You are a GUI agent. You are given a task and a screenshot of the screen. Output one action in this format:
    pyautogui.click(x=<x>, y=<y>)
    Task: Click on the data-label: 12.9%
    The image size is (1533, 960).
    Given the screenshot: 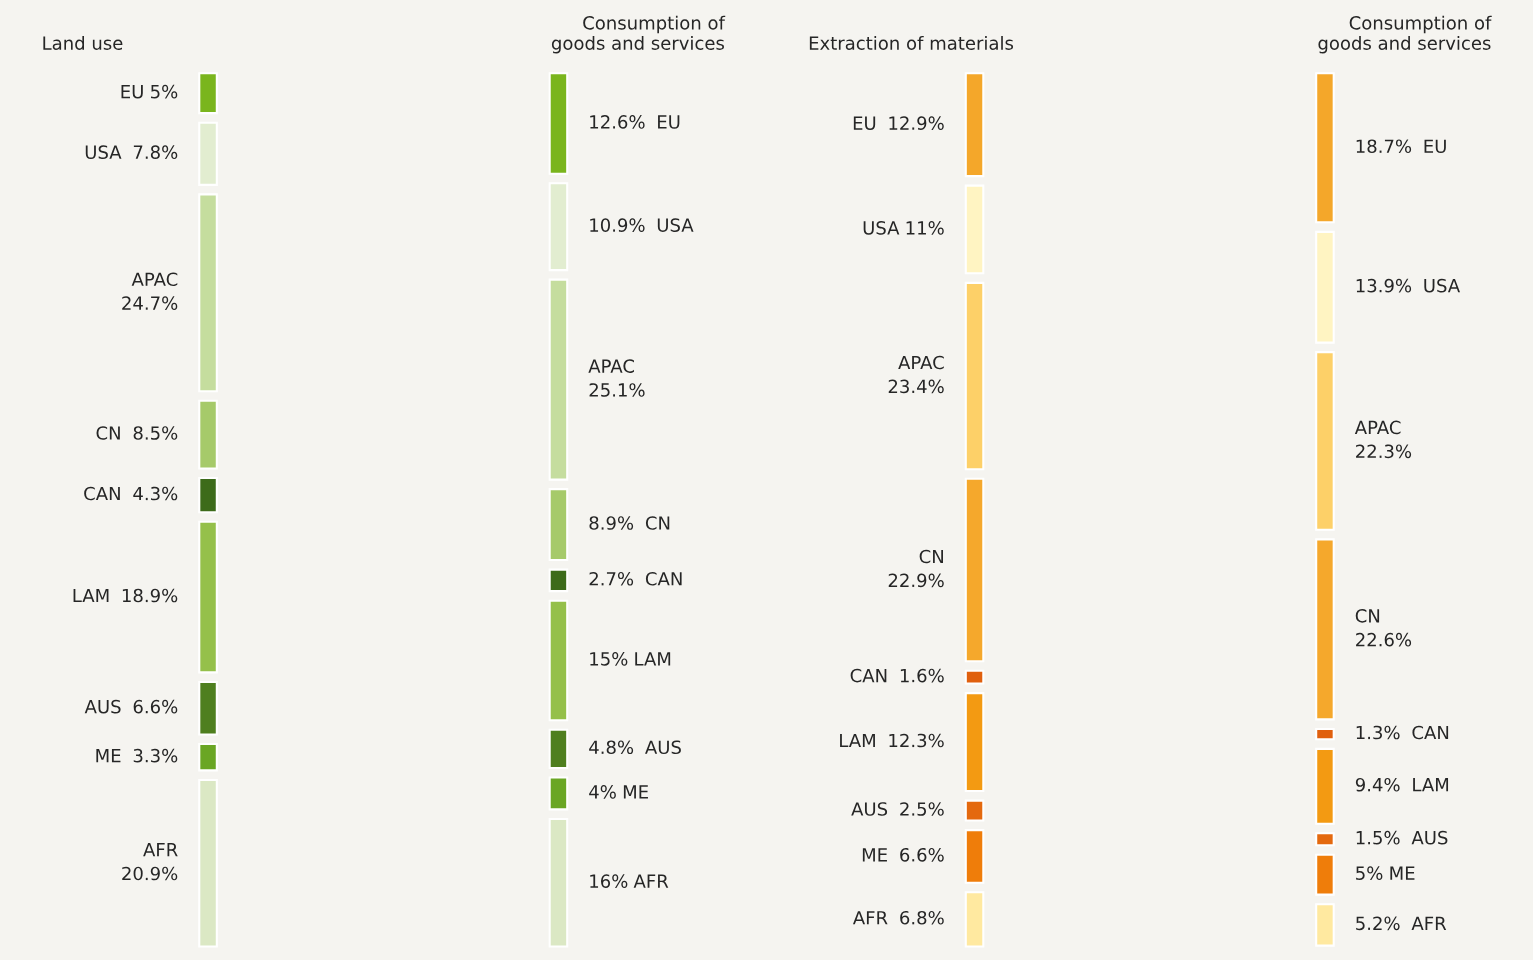 What is the action you would take?
    pyautogui.click(x=916, y=123)
    